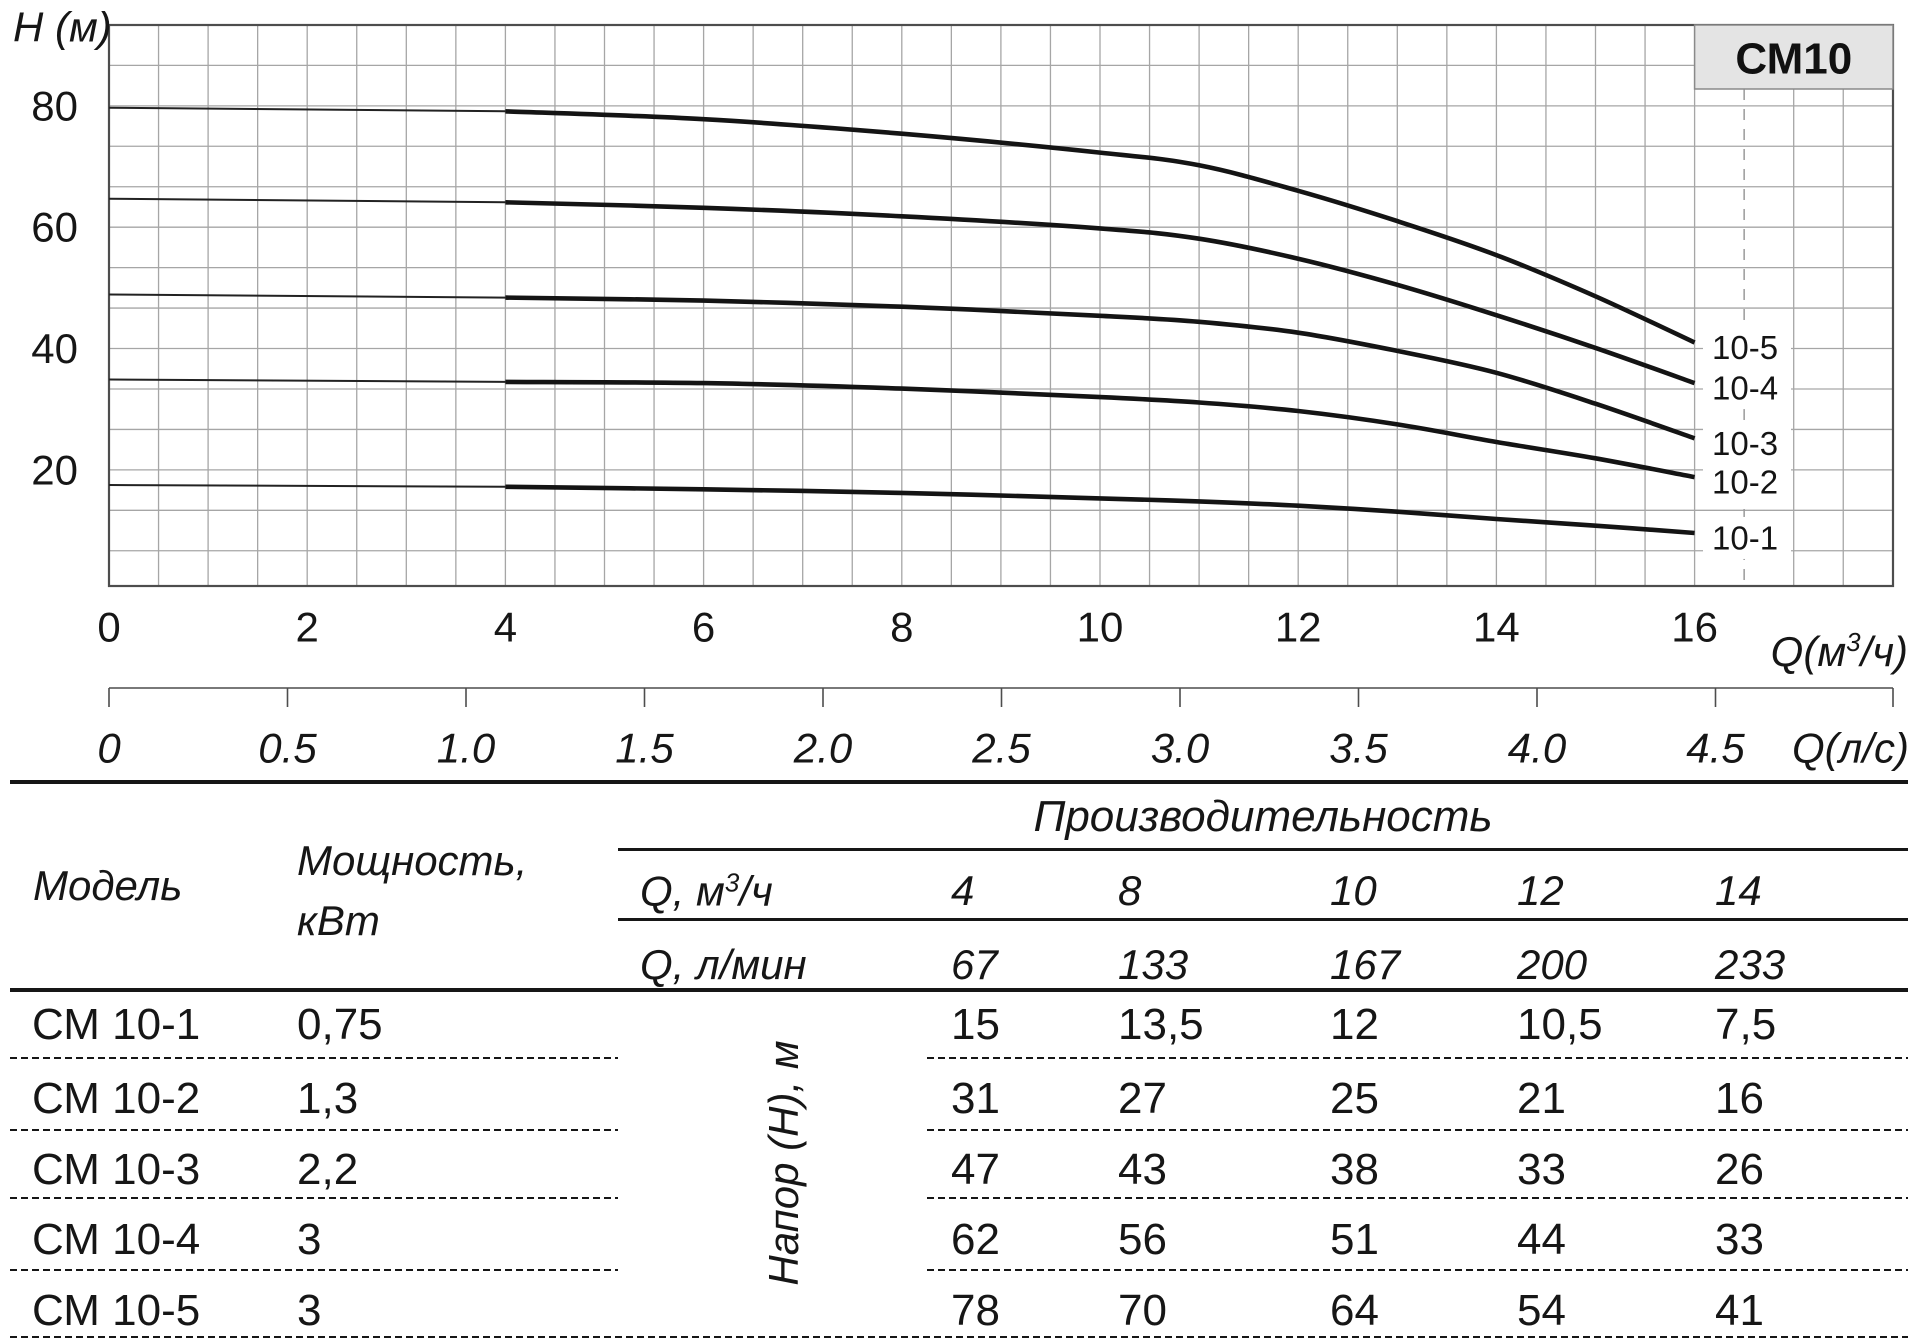  What do you see at coordinates (963, 890) in the screenshot?
I see `flow-m3h-value: 4` at bounding box center [963, 890].